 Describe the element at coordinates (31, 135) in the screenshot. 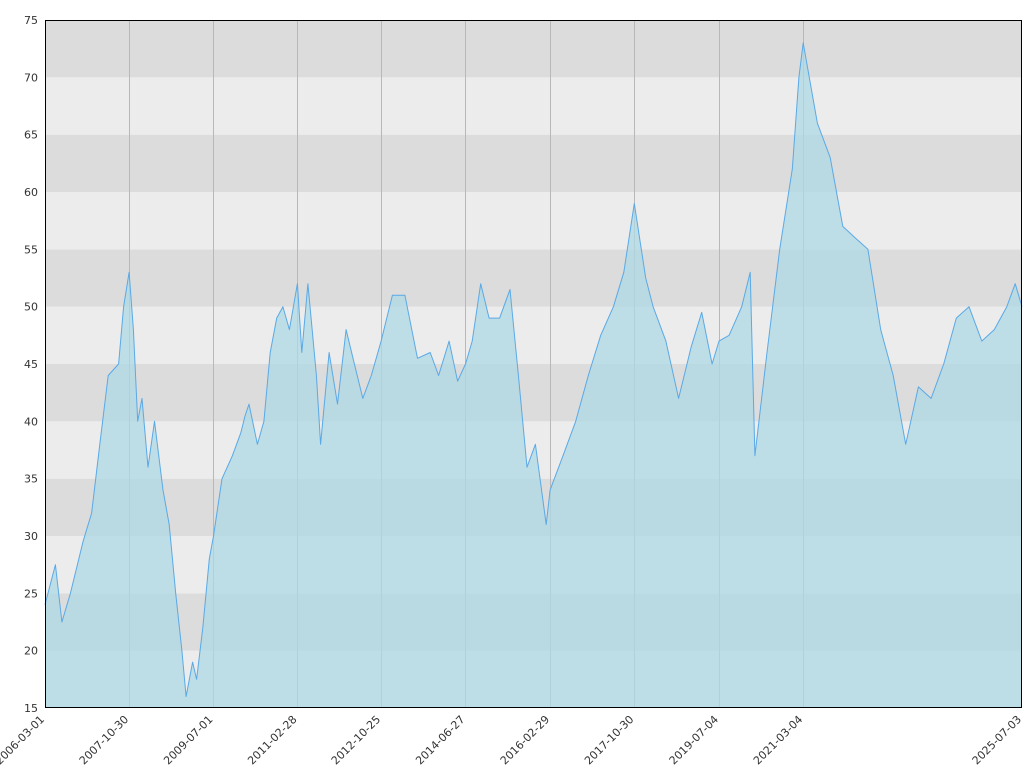

I see `y-tick-label: 65` at that location.